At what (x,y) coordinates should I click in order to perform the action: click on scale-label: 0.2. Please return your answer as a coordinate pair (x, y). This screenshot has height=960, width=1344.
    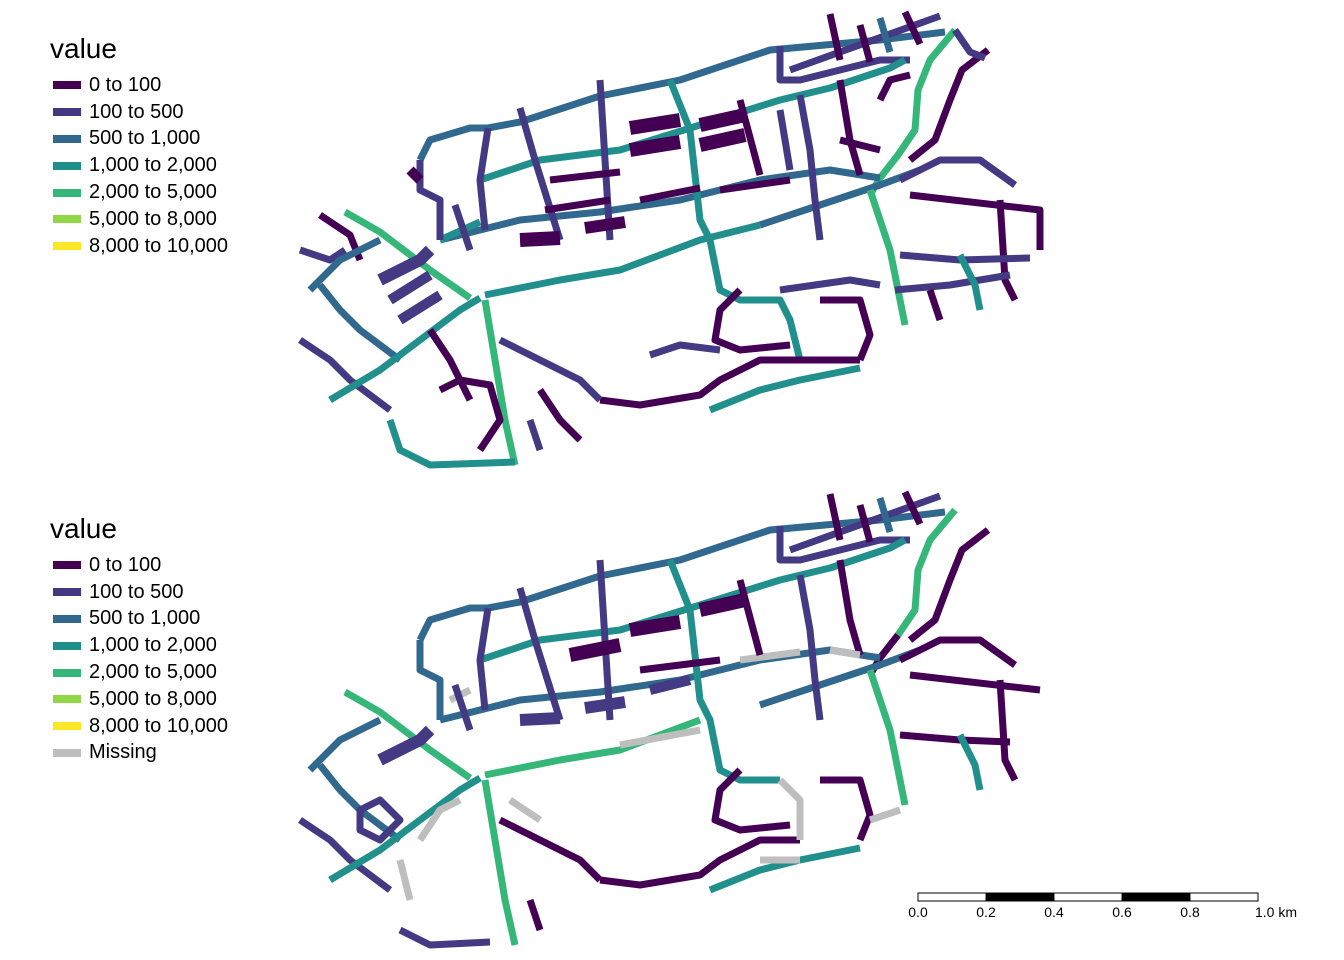
    Looking at the image, I should click on (986, 912).